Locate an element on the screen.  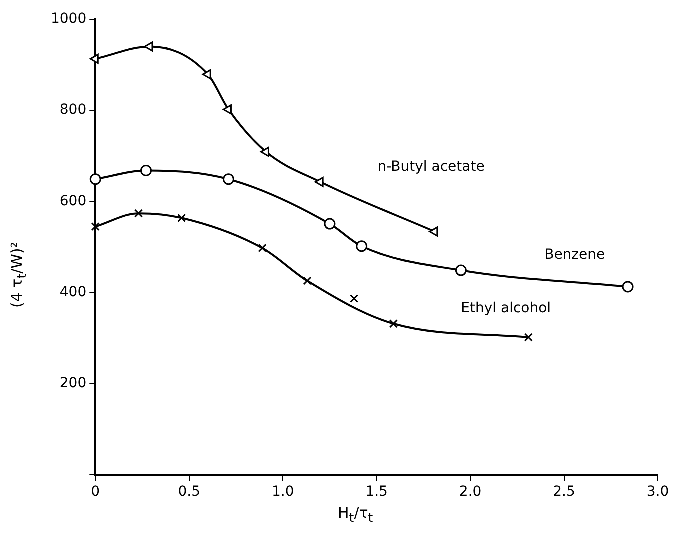
x-tick-label: 0 is located at coordinates (95, 492).